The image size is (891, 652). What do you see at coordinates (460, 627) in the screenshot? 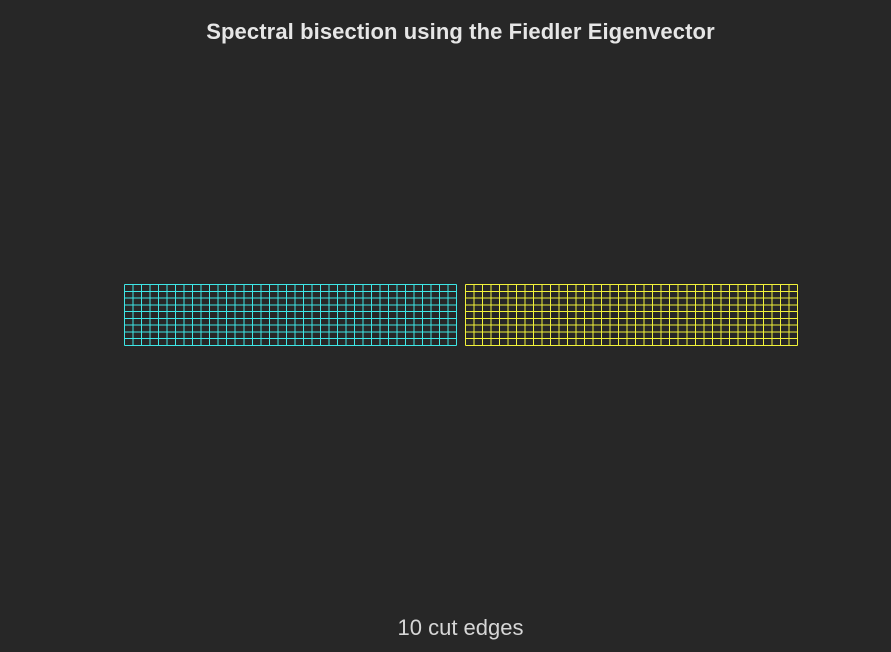
I see `cut-edges-caption: 10 cut edges` at bounding box center [460, 627].